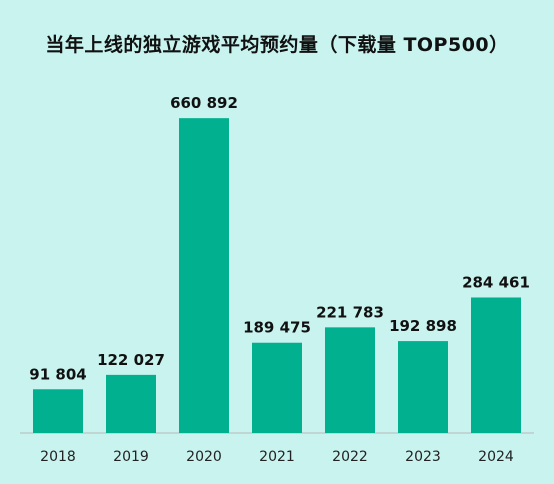 This screenshot has height=484, width=554. What do you see at coordinates (204, 103) in the screenshot?
I see `value-label-2020: 660 892` at bounding box center [204, 103].